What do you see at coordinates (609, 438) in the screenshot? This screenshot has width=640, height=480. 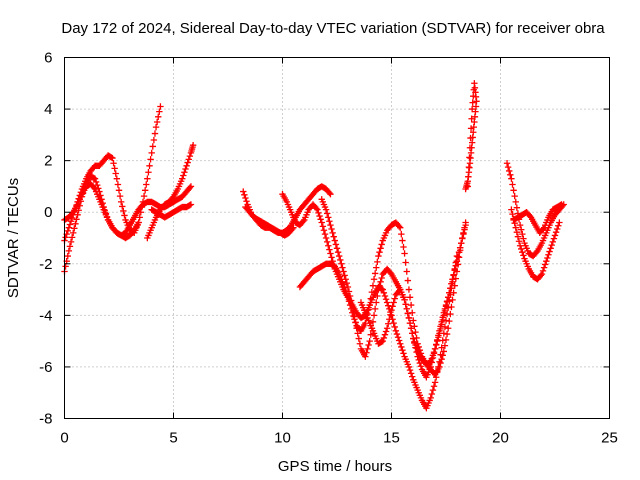 I see `x-tick-label: 25` at bounding box center [609, 438].